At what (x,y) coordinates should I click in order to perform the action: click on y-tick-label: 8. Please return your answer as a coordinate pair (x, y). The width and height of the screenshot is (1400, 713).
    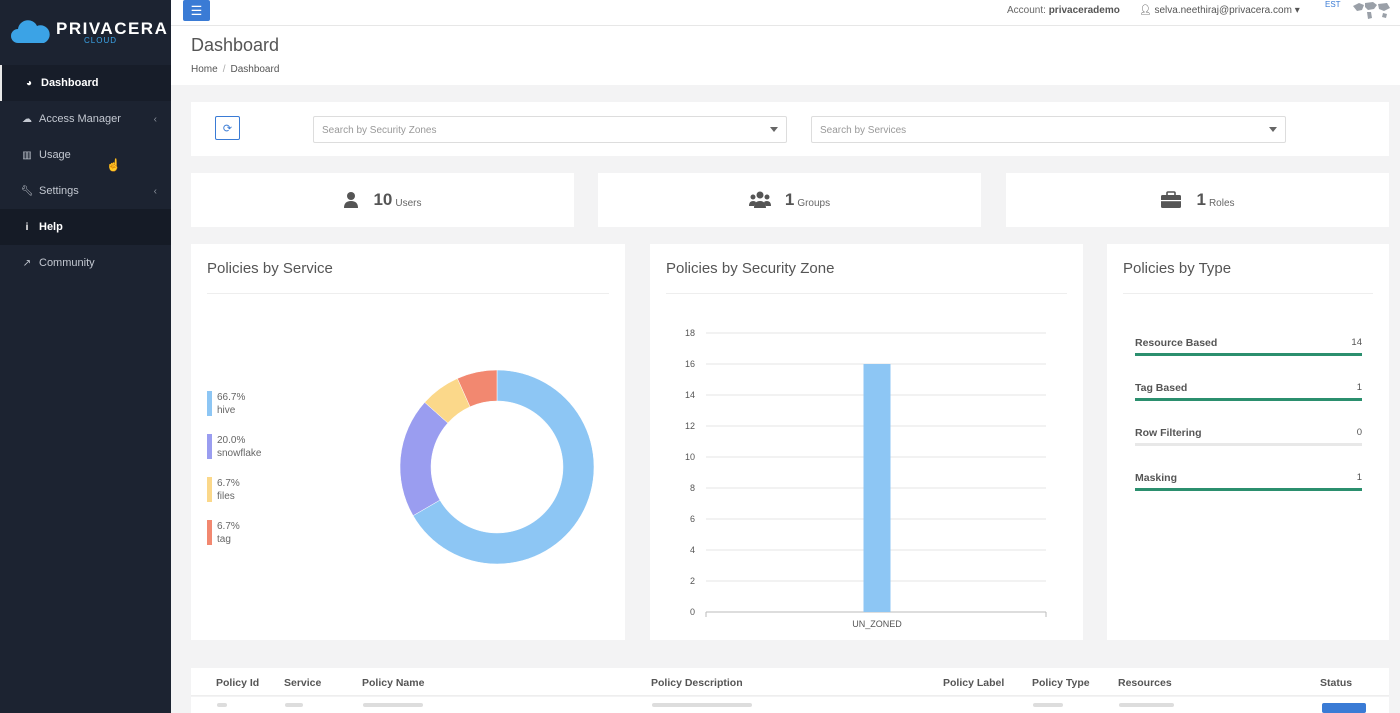
    Looking at the image, I should click on (692, 488).